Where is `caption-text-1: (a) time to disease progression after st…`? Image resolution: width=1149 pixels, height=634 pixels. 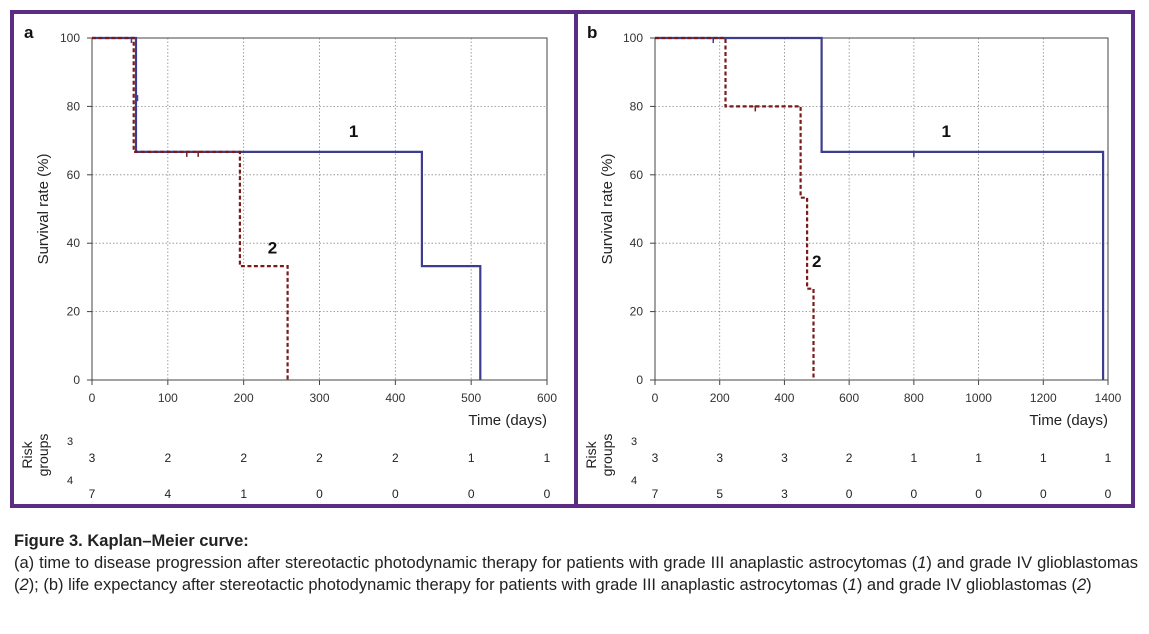 caption-text-1: (a) time to disease progression after st… is located at coordinates (466, 563).